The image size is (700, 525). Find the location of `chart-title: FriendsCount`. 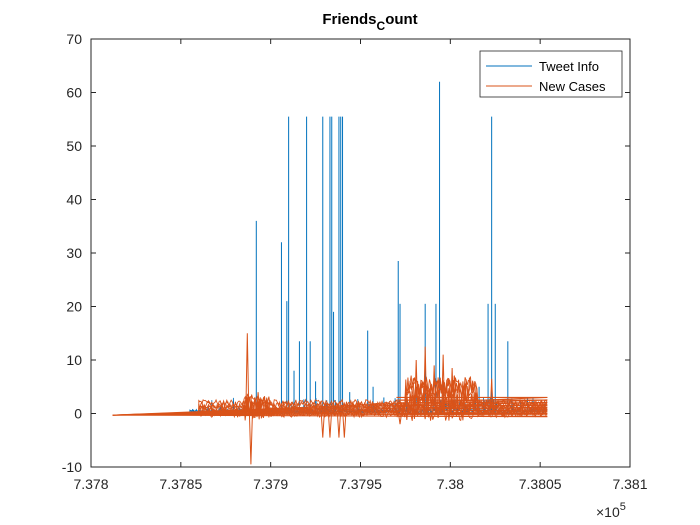

chart-title: FriendsCount is located at coordinates (369, 22).